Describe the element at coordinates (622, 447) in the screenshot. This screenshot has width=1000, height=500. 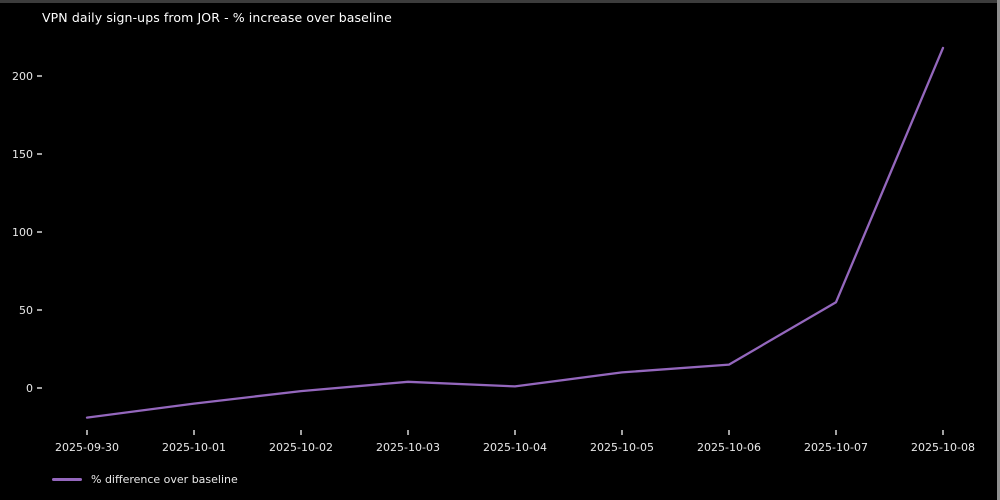
I see `x-tick-label: 2025-10-05` at that location.